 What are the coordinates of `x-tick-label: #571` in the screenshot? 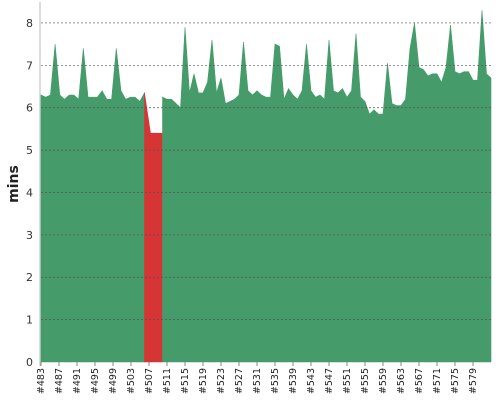 It's located at (437, 381).